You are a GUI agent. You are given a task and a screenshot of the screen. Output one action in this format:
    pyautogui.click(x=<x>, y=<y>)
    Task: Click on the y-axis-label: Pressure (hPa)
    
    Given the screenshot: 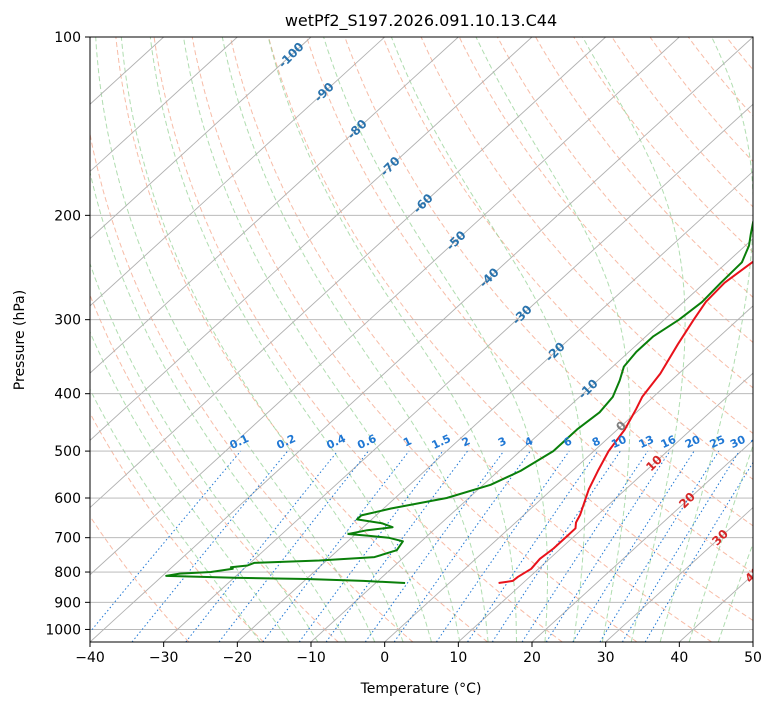 What is the action you would take?
    pyautogui.click(x=20, y=340)
    